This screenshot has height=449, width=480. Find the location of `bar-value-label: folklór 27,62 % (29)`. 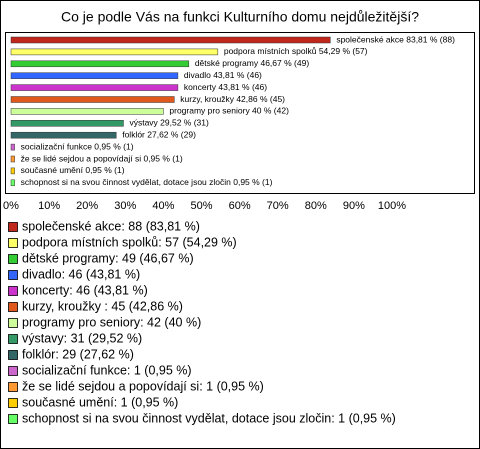

bar-value-label: folklór 27,62 % (29) is located at coordinates (159, 134).